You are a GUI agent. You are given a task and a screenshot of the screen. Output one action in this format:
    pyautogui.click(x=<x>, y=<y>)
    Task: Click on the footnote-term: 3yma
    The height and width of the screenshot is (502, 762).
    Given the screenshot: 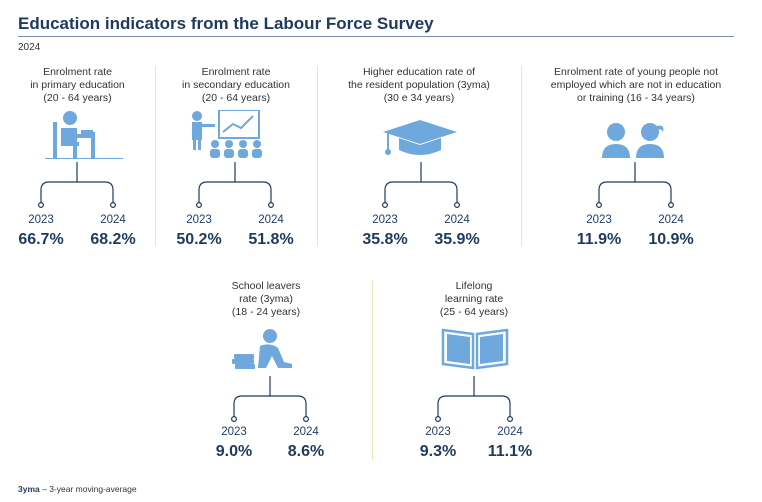 What is the action you would take?
    pyautogui.click(x=29, y=489)
    